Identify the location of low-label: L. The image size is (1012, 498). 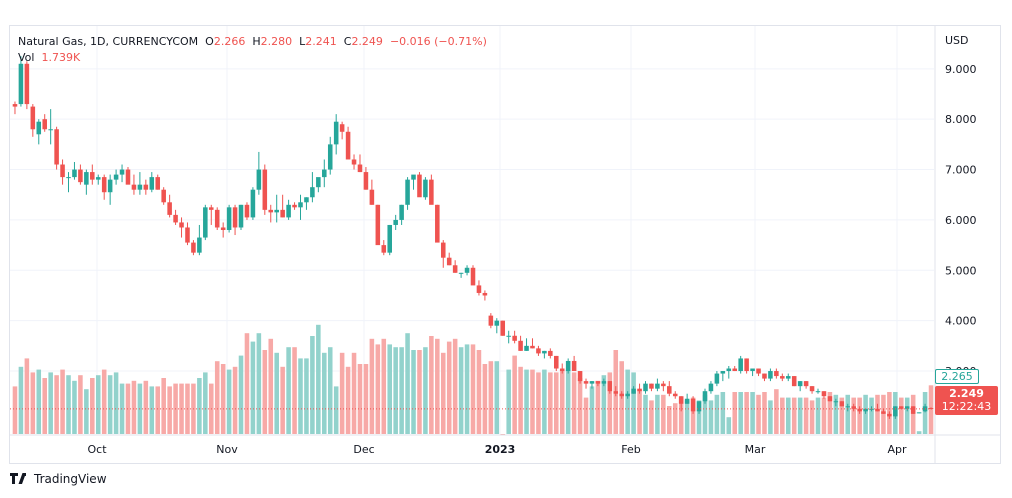
(302, 41).